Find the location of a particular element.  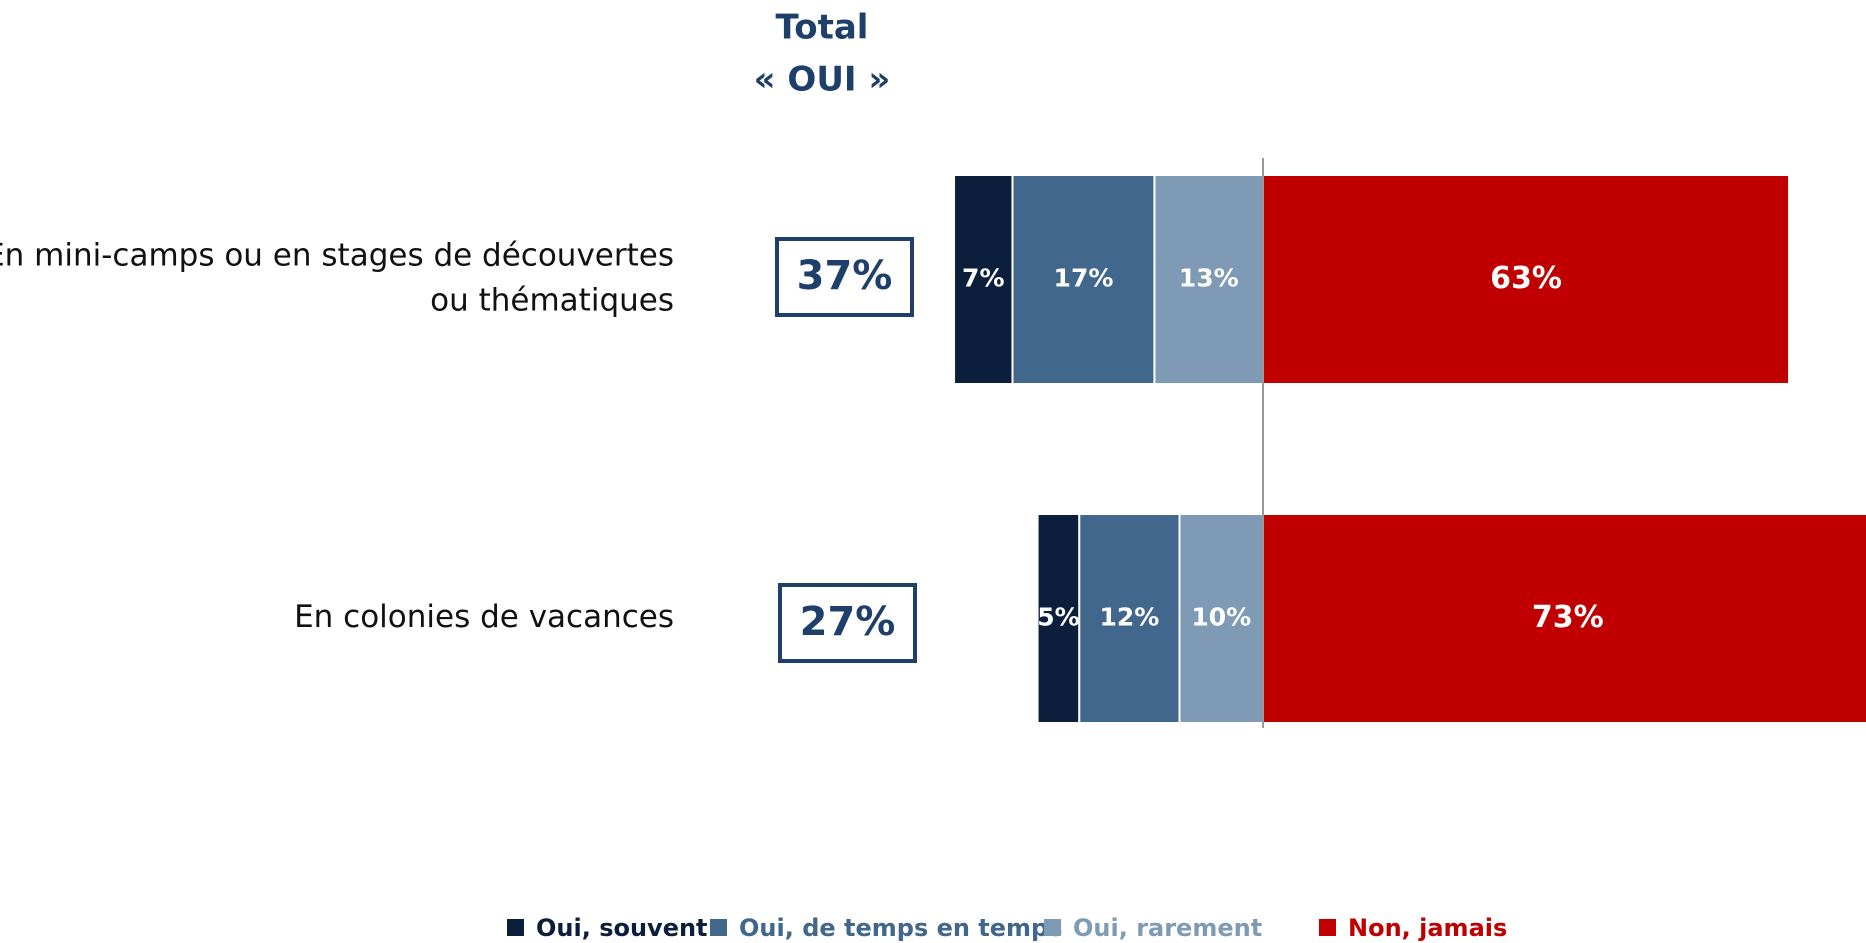

legend-label: Oui, rarement is located at coordinates (1167, 928).